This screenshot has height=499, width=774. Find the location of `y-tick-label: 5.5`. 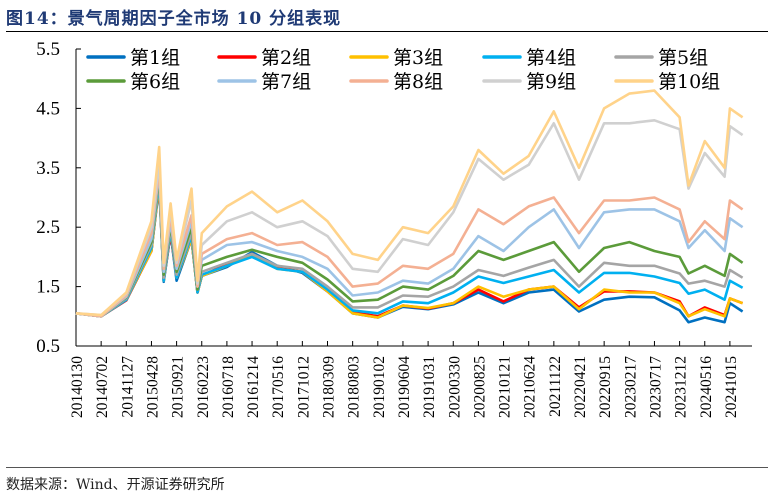

y-tick-label: 5.5 is located at coordinates (48, 49).